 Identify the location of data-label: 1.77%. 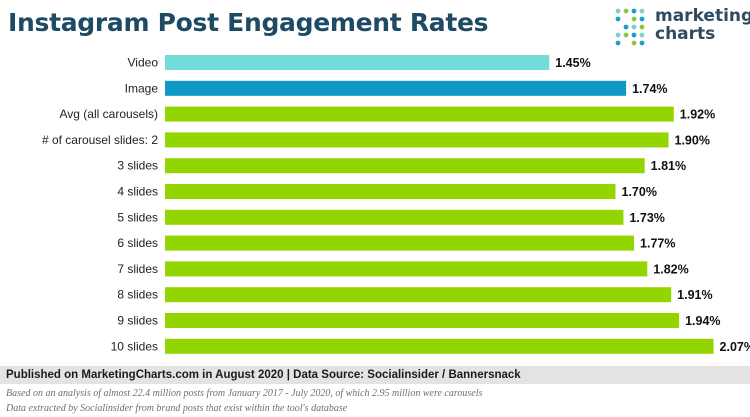
(657, 244).